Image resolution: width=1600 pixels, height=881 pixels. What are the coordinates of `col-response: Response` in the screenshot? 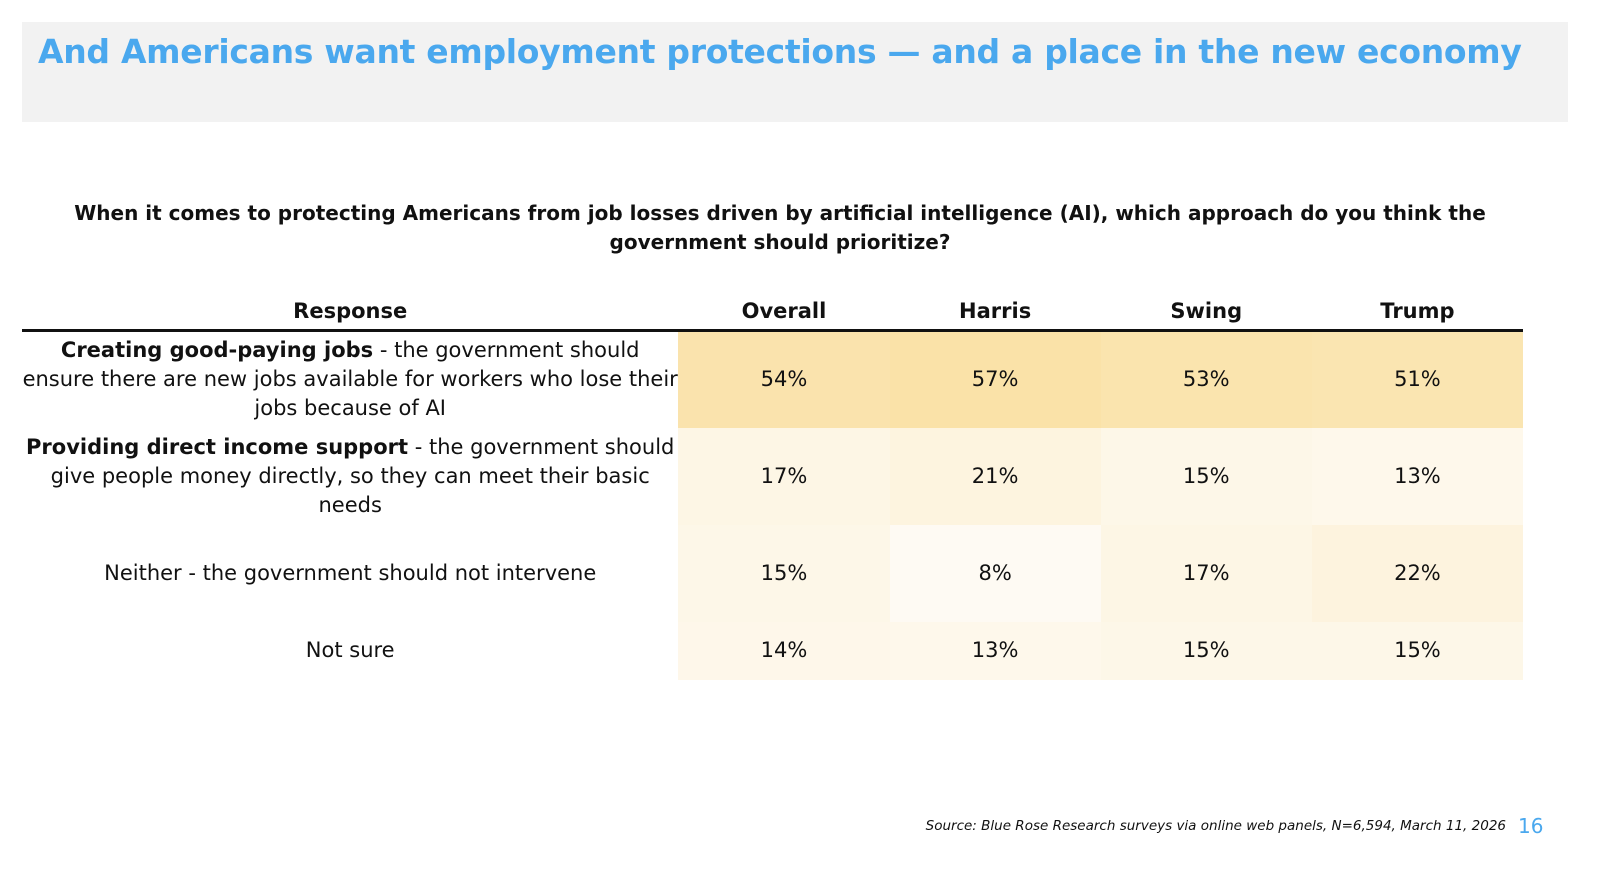 It's located at (350, 312).